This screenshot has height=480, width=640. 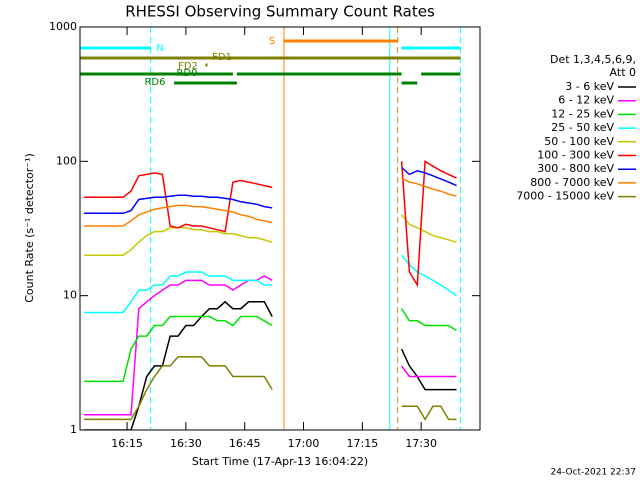 I want to click on legend-label: 7000 - 15000 keV, so click(x=565, y=196).